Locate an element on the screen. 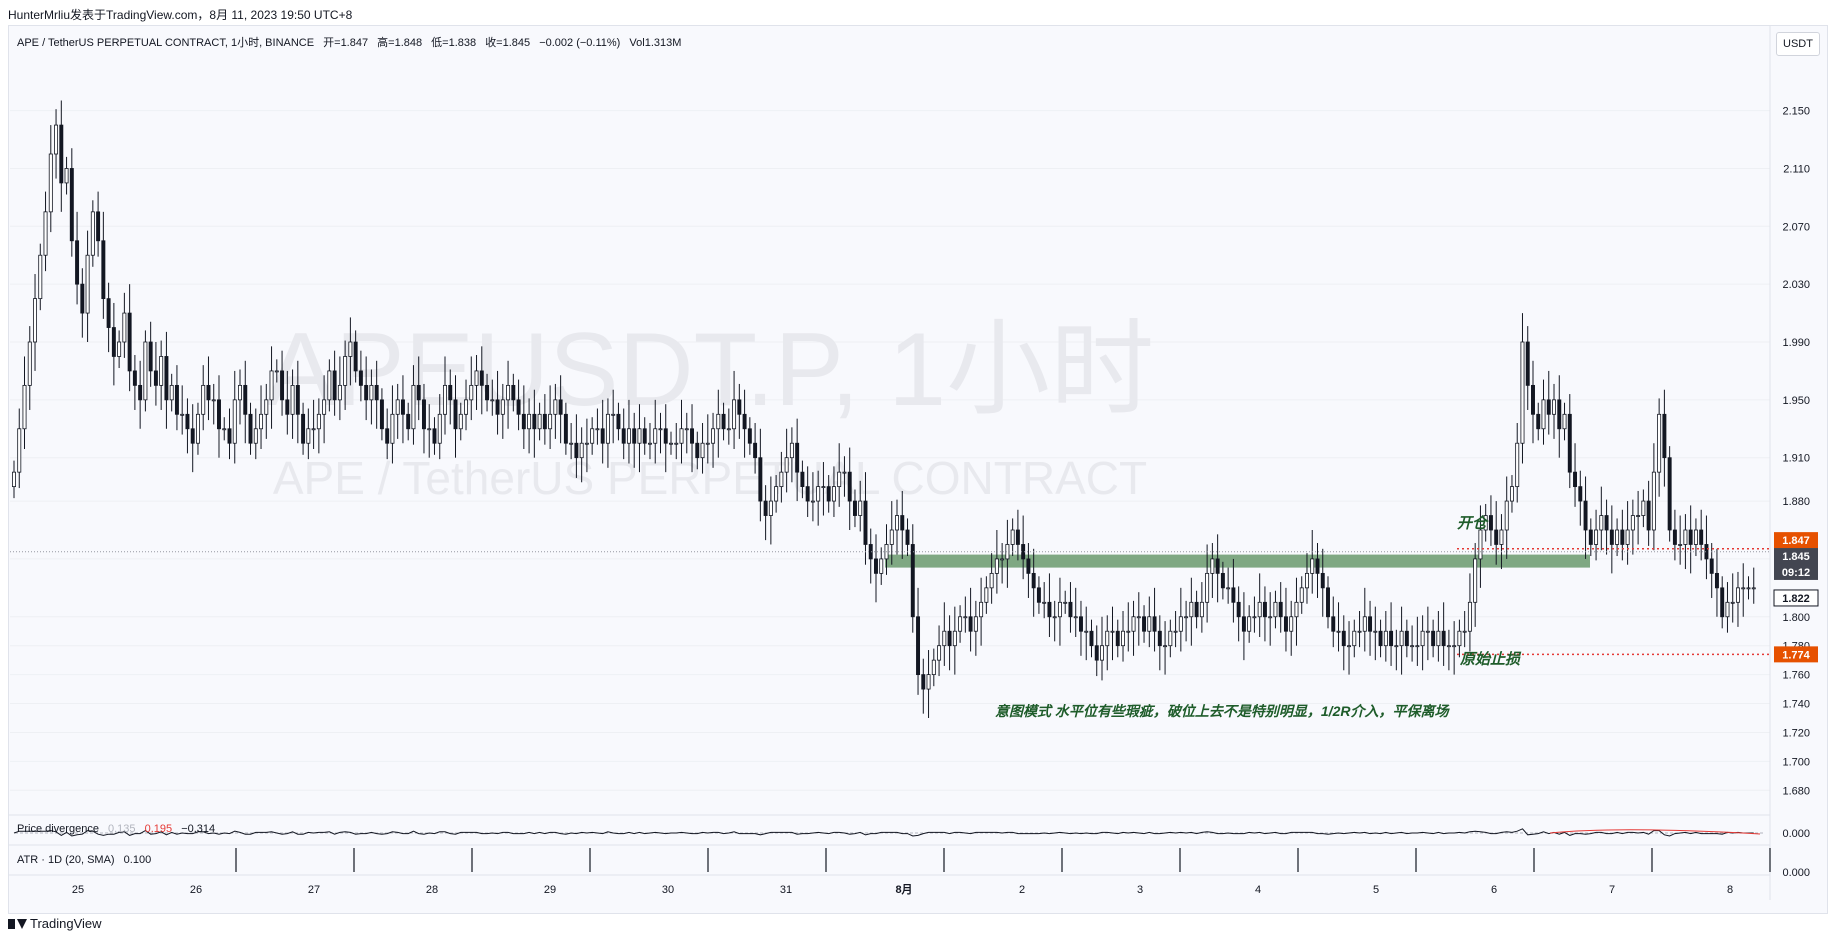  y-tick-label: 2.070 is located at coordinates (1796, 227).